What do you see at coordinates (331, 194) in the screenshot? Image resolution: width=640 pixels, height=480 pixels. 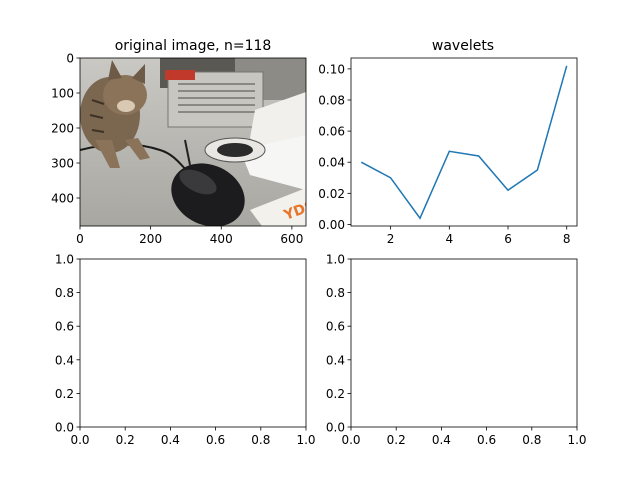 I see `y-tick-label: 0.02` at bounding box center [331, 194].